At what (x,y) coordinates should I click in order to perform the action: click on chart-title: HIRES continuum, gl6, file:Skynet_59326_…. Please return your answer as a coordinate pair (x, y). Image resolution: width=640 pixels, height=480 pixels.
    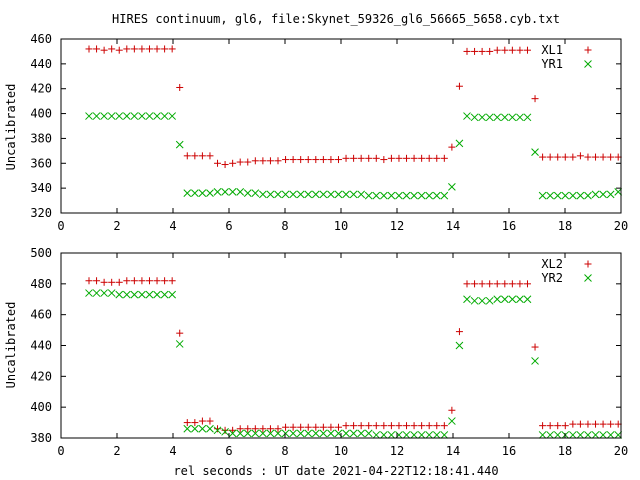
    Looking at the image, I should click on (336, 19).